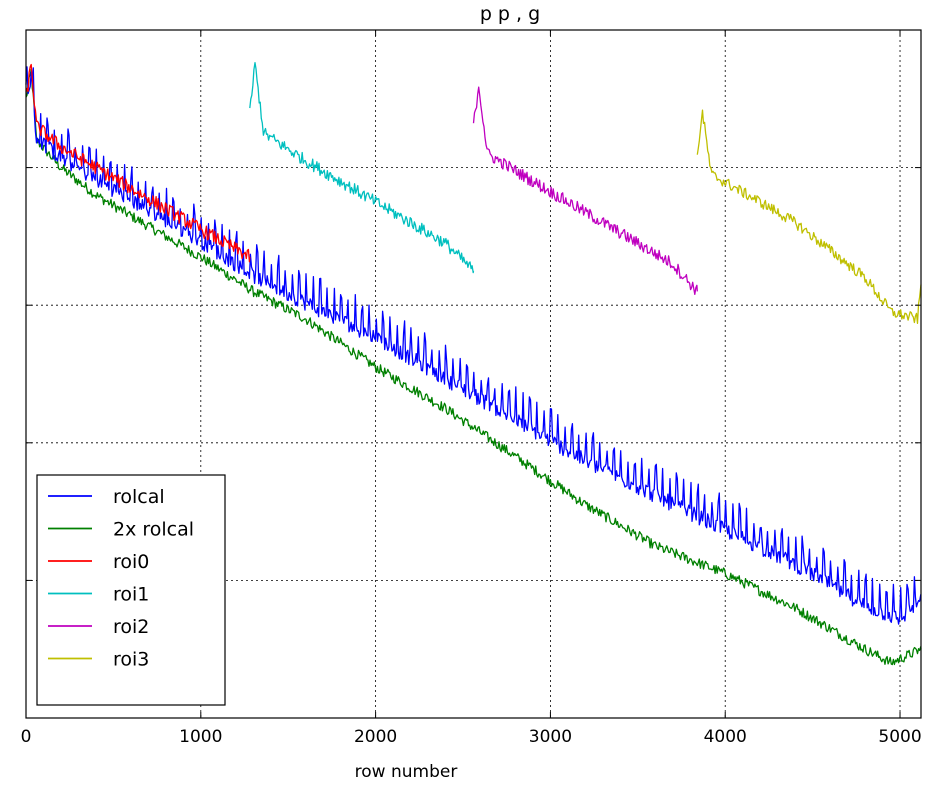 Image resolution: width=938 pixels, height=806 pixels. Describe the element at coordinates (809, 217) in the screenshot. I see `series-line-roi3` at that location.